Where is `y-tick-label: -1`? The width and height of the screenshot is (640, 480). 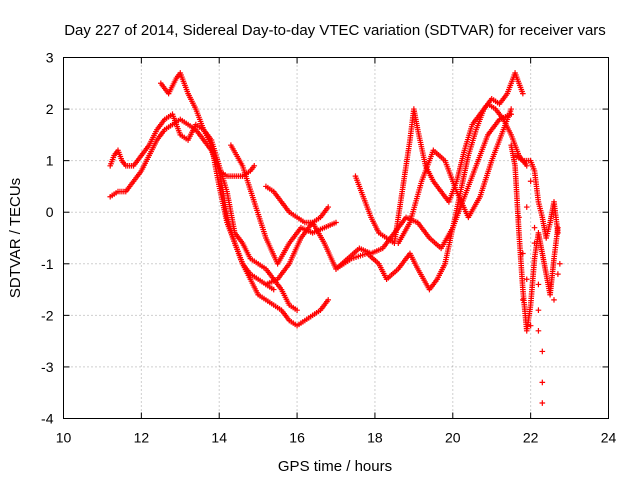 y-tick-label: -1 is located at coordinates (47, 264).